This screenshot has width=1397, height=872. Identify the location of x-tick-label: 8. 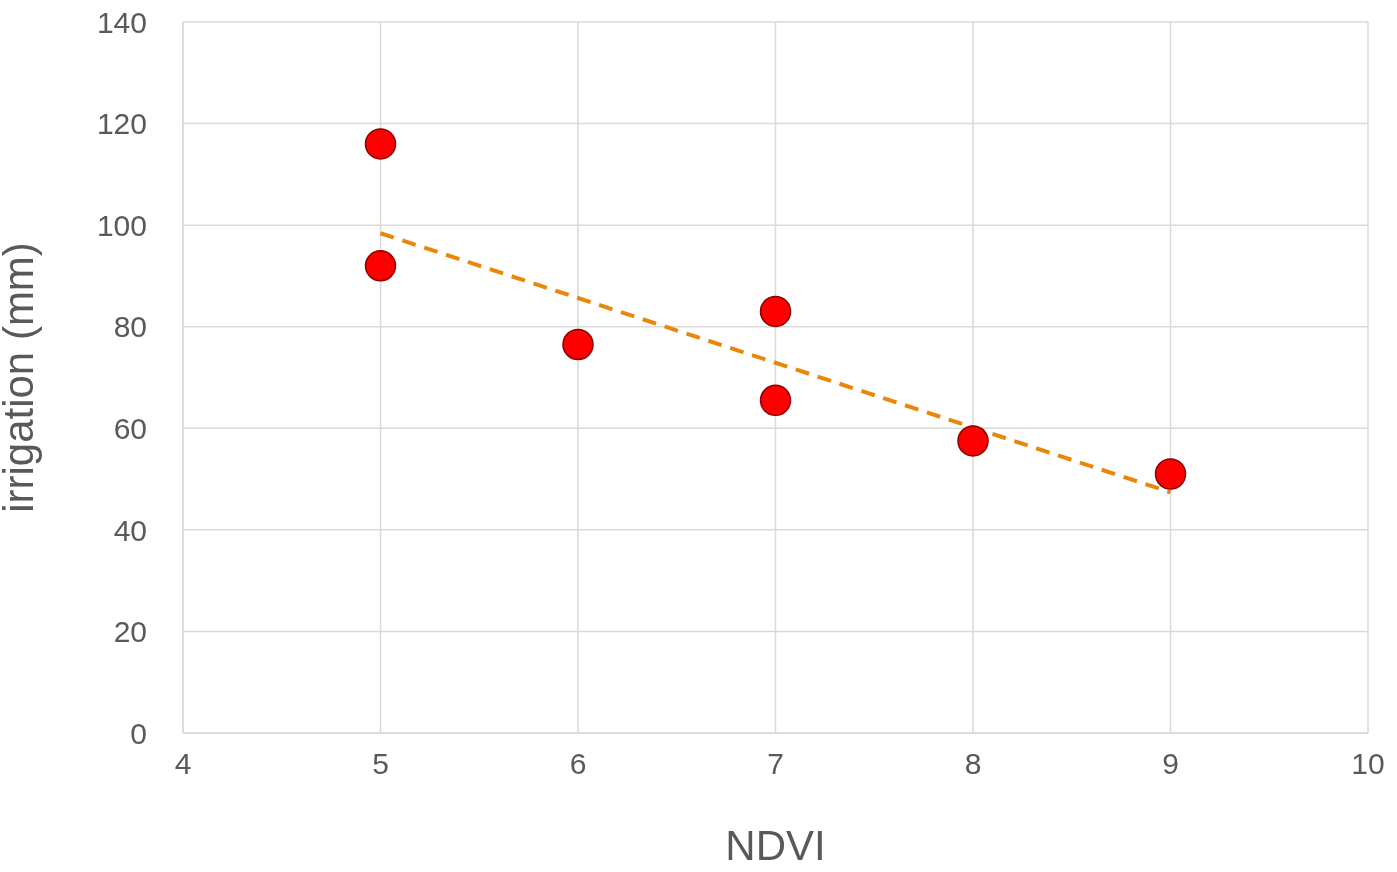
(973, 764).